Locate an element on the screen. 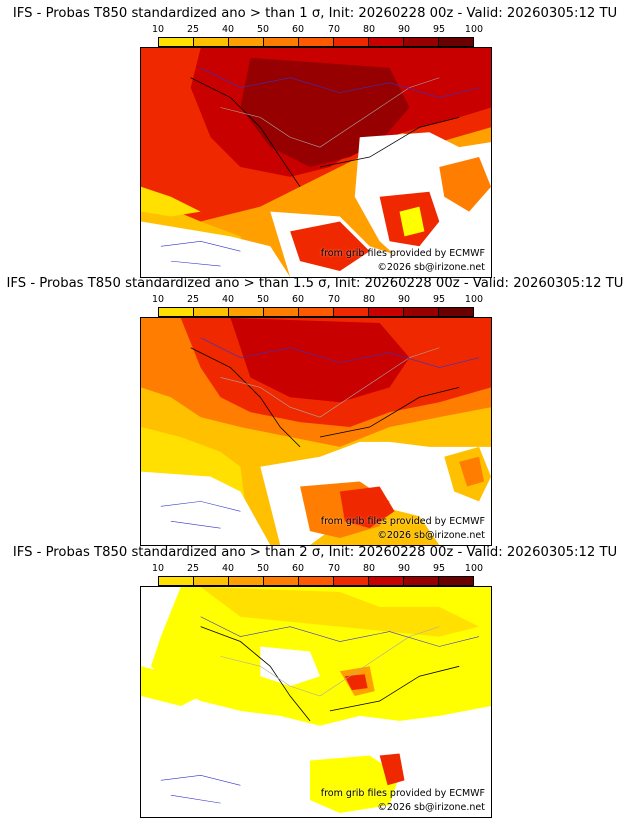 Image resolution: width=630 pixels, height=828 pixels. cb1-label-80: 80 is located at coordinates (369, 29).